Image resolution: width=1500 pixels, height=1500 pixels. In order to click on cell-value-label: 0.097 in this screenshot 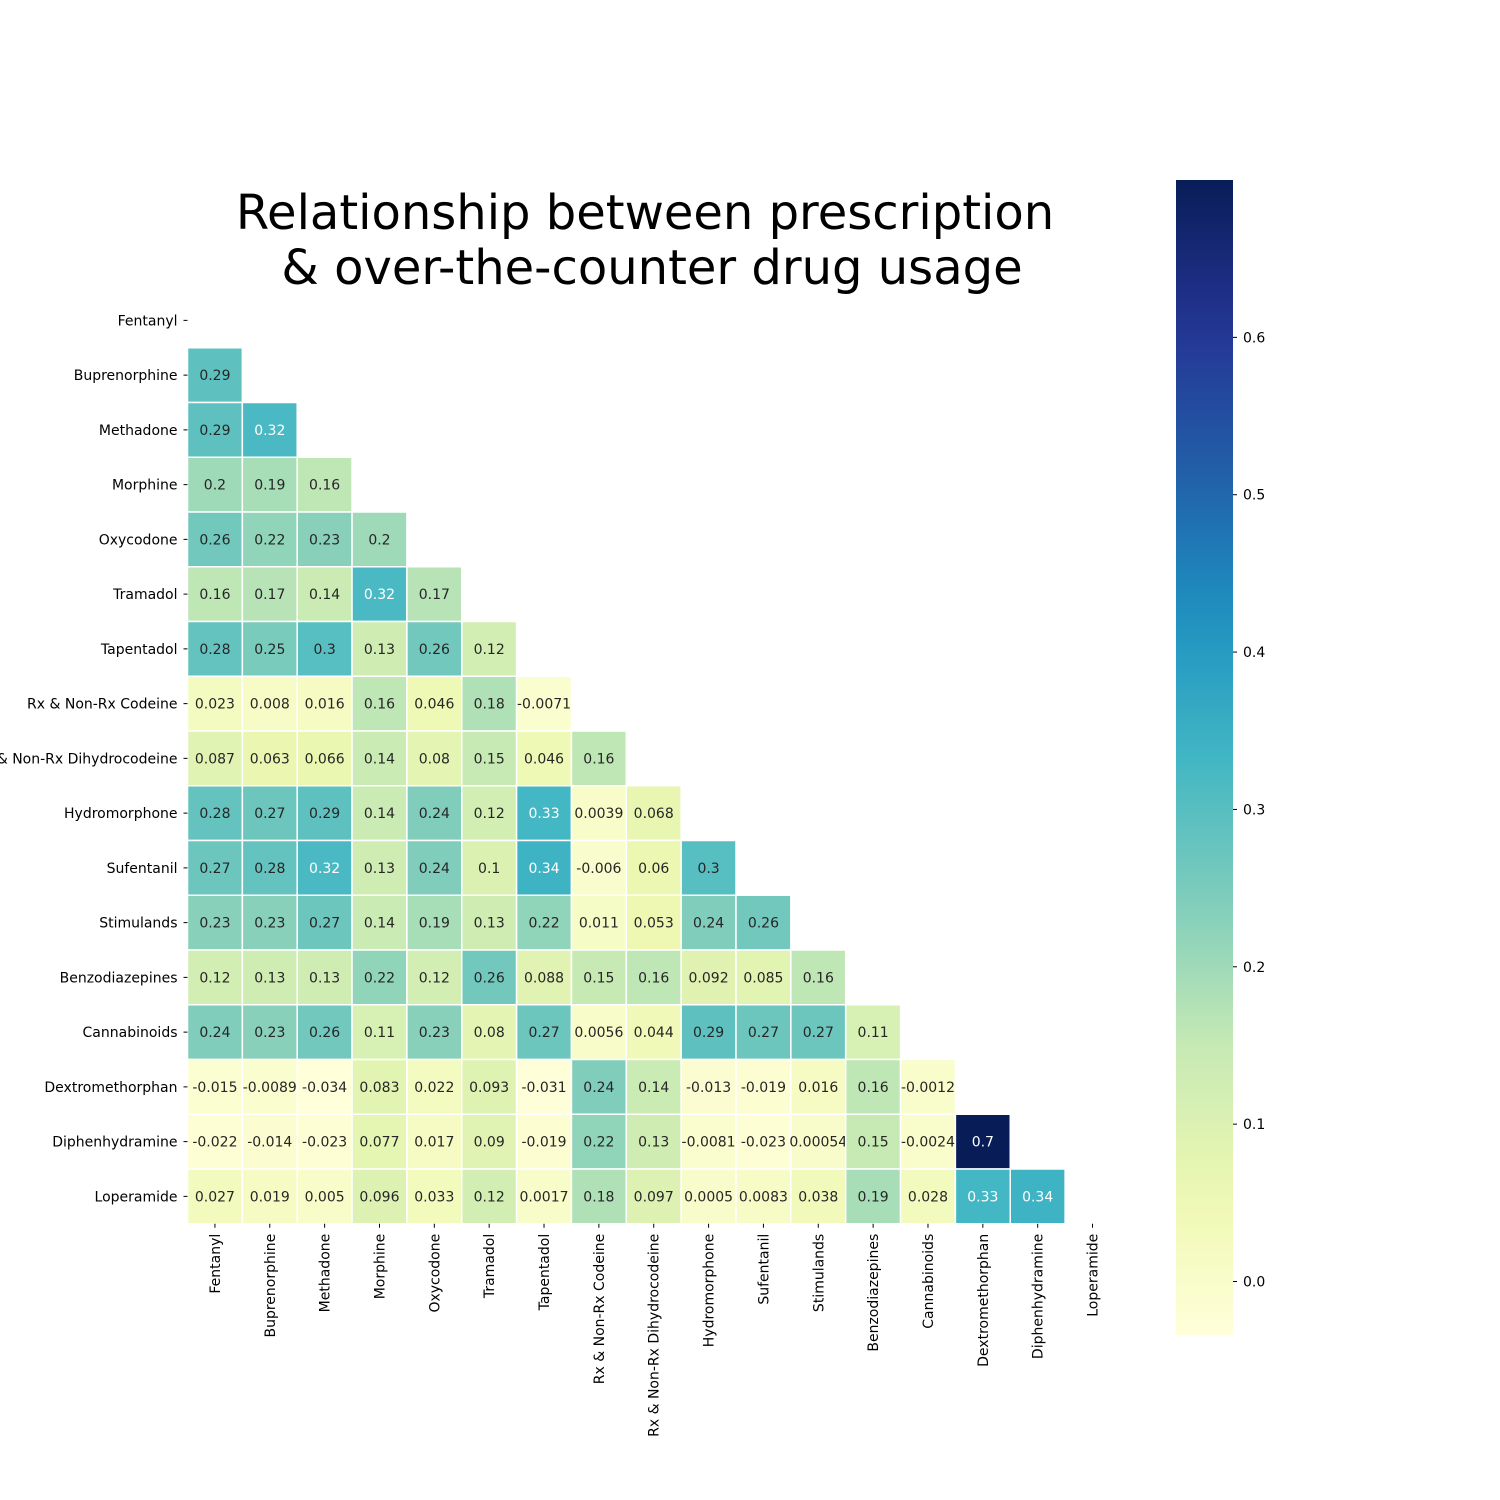, I will do `click(654, 1197)`.